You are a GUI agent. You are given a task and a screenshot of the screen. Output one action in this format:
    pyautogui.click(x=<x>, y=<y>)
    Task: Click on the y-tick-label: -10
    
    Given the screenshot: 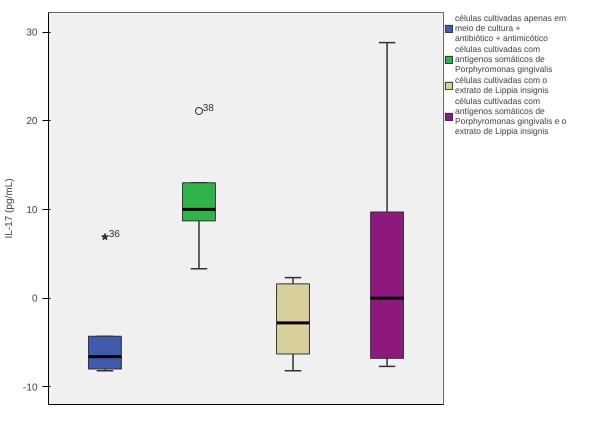 What is the action you would take?
    pyautogui.click(x=30, y=388)
    